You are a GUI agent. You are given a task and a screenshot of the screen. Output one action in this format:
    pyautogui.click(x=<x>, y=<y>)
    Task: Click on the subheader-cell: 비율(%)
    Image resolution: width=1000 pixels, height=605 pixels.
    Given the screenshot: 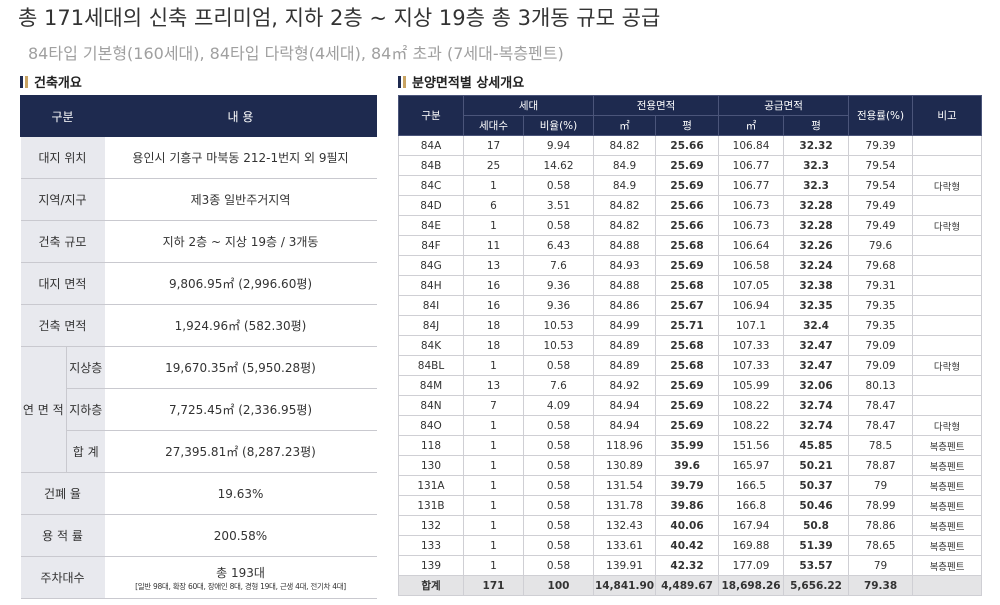 What is the action you would take?
    pyautogui.click(x=558, y=125)
    